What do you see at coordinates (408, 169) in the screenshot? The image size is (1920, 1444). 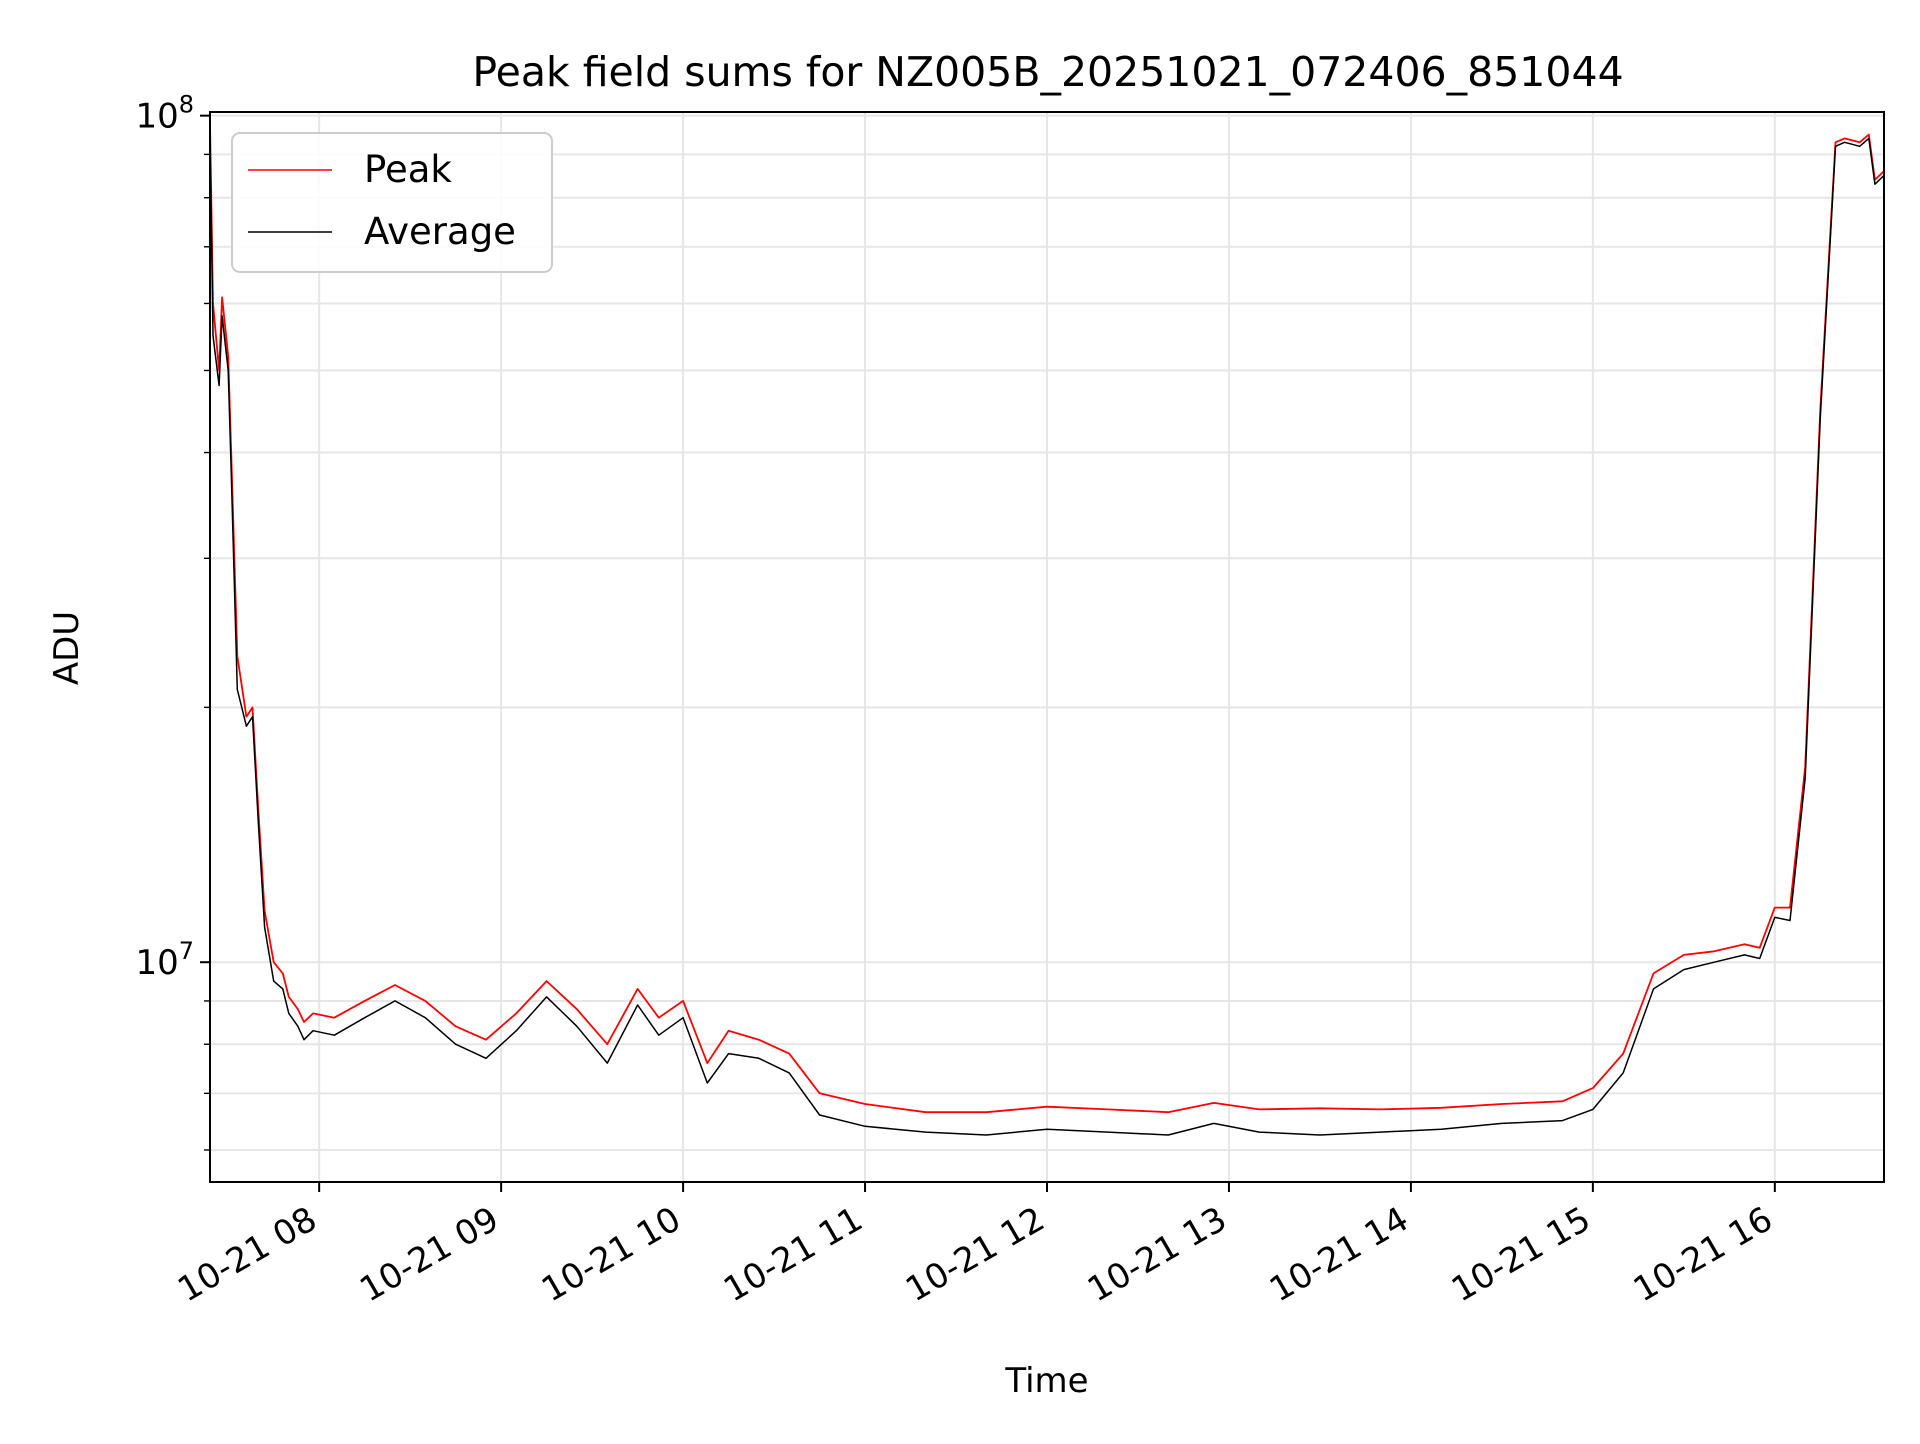 I see `legend-label-peak: Peak` at bounding box center [408, 169].